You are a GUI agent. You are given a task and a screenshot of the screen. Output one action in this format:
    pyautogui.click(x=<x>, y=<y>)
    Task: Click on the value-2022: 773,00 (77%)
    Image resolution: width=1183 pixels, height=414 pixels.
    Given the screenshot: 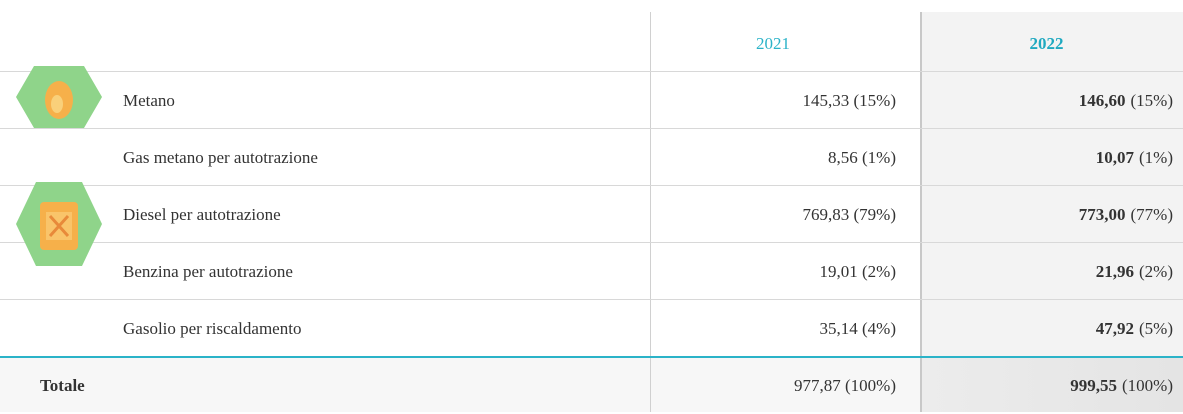 What is the action you would take?
    pyautogui.click(x=1046, y=214)
    